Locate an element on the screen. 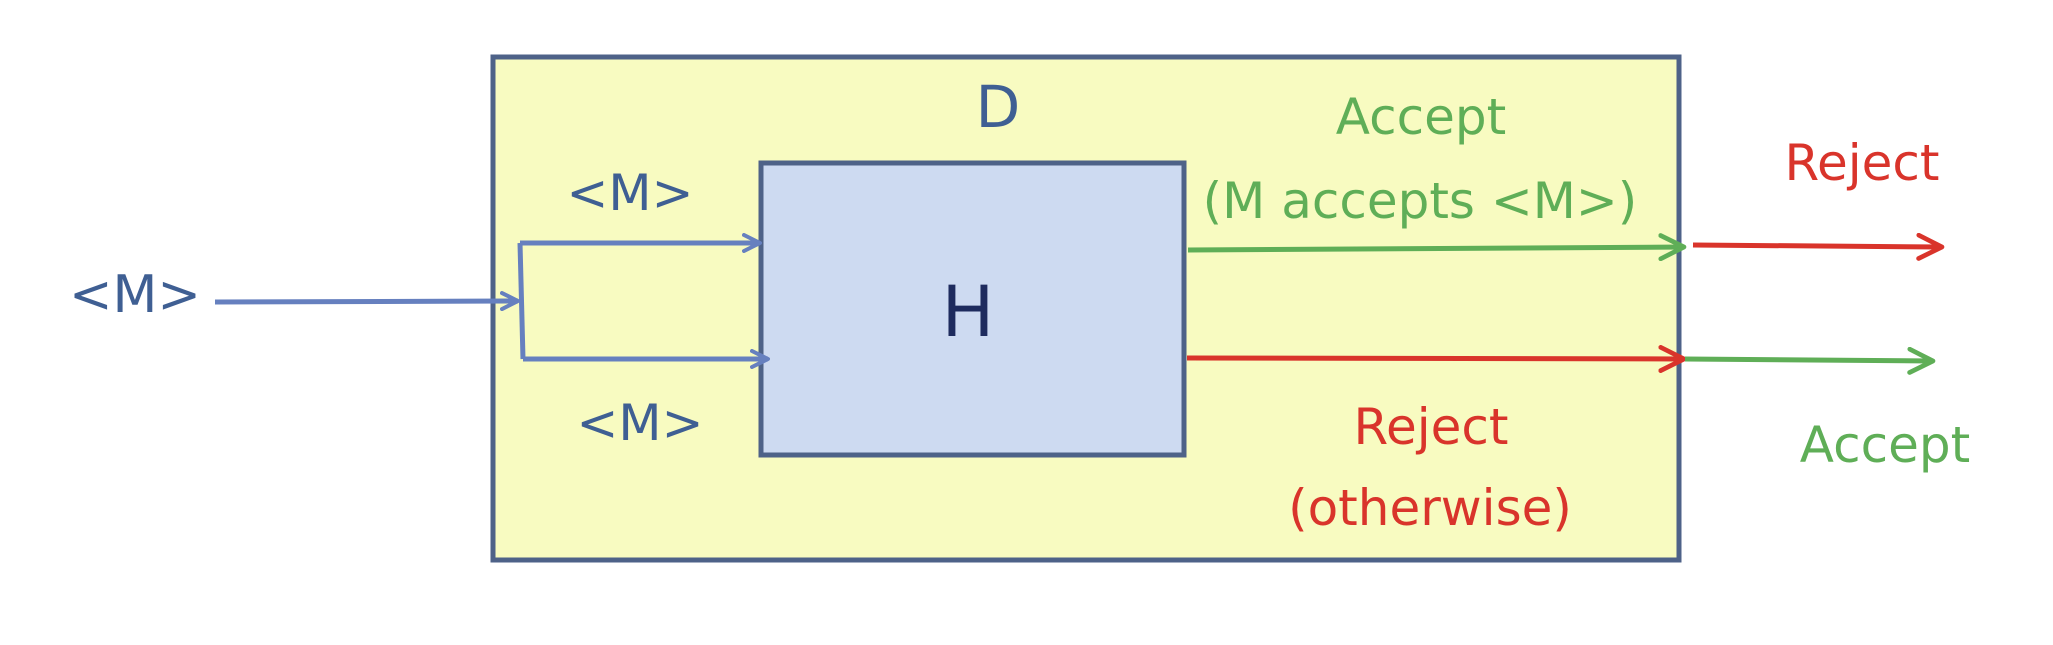 The height and width of the screenshot is (645, 2053). input-label: <M> is located at coordinates (135, 295).